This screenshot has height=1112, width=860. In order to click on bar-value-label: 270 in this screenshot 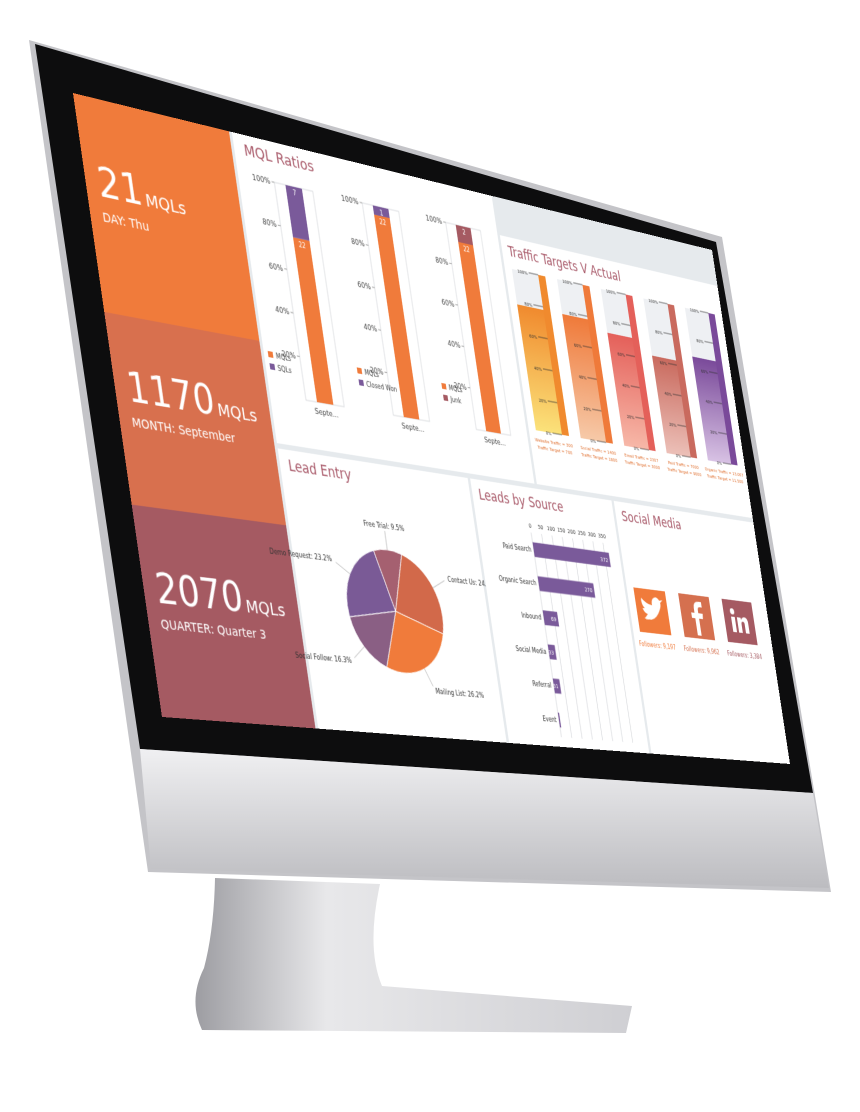, I will do `click(588, 590)`.